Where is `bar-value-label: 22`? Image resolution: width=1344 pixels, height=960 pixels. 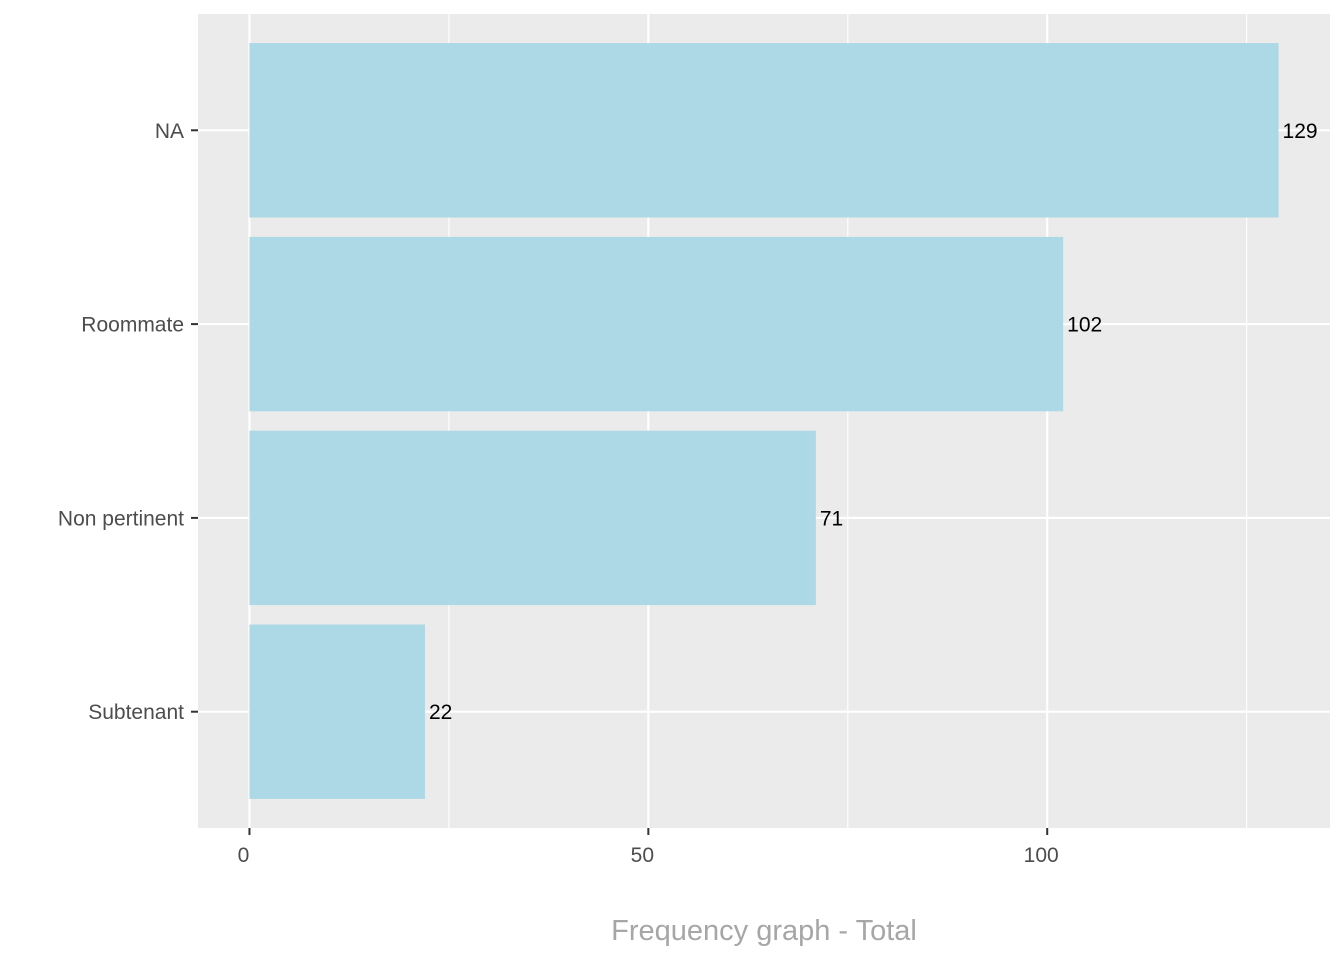
bar-value-label: 22 is located at coordinates (440, 712).